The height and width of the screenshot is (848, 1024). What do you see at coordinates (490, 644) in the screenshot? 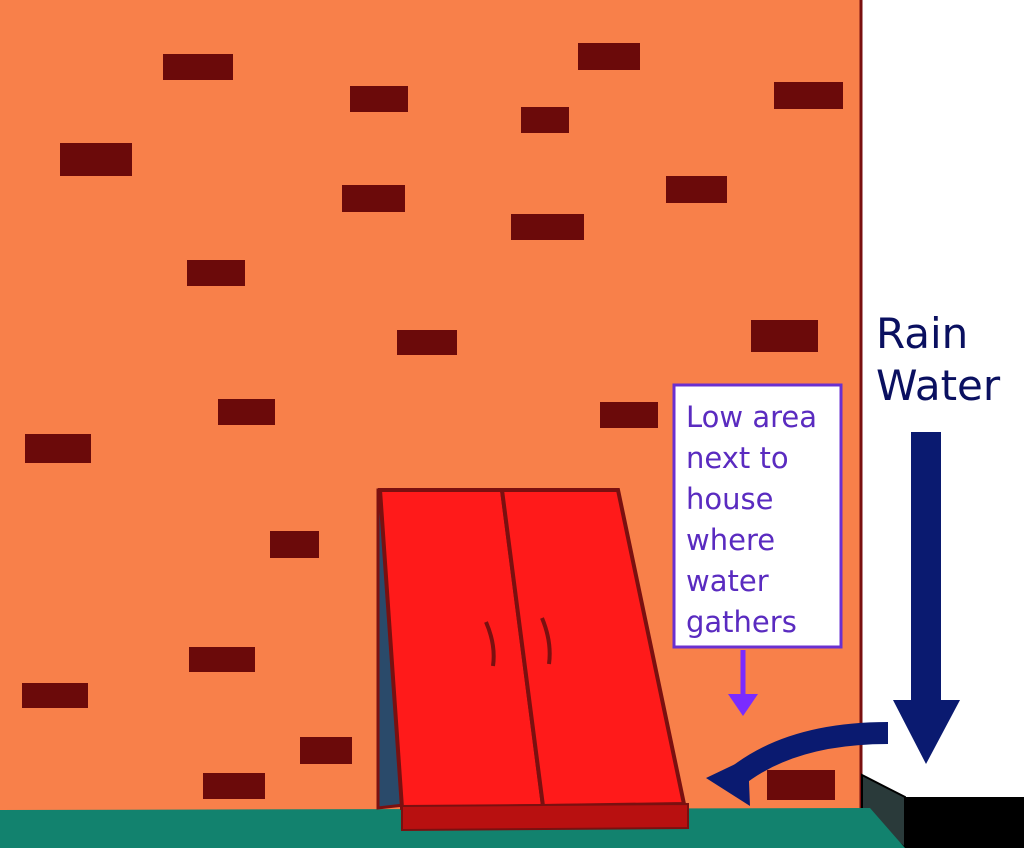
I see `door-handle-left` at bounding box center [490, 644].